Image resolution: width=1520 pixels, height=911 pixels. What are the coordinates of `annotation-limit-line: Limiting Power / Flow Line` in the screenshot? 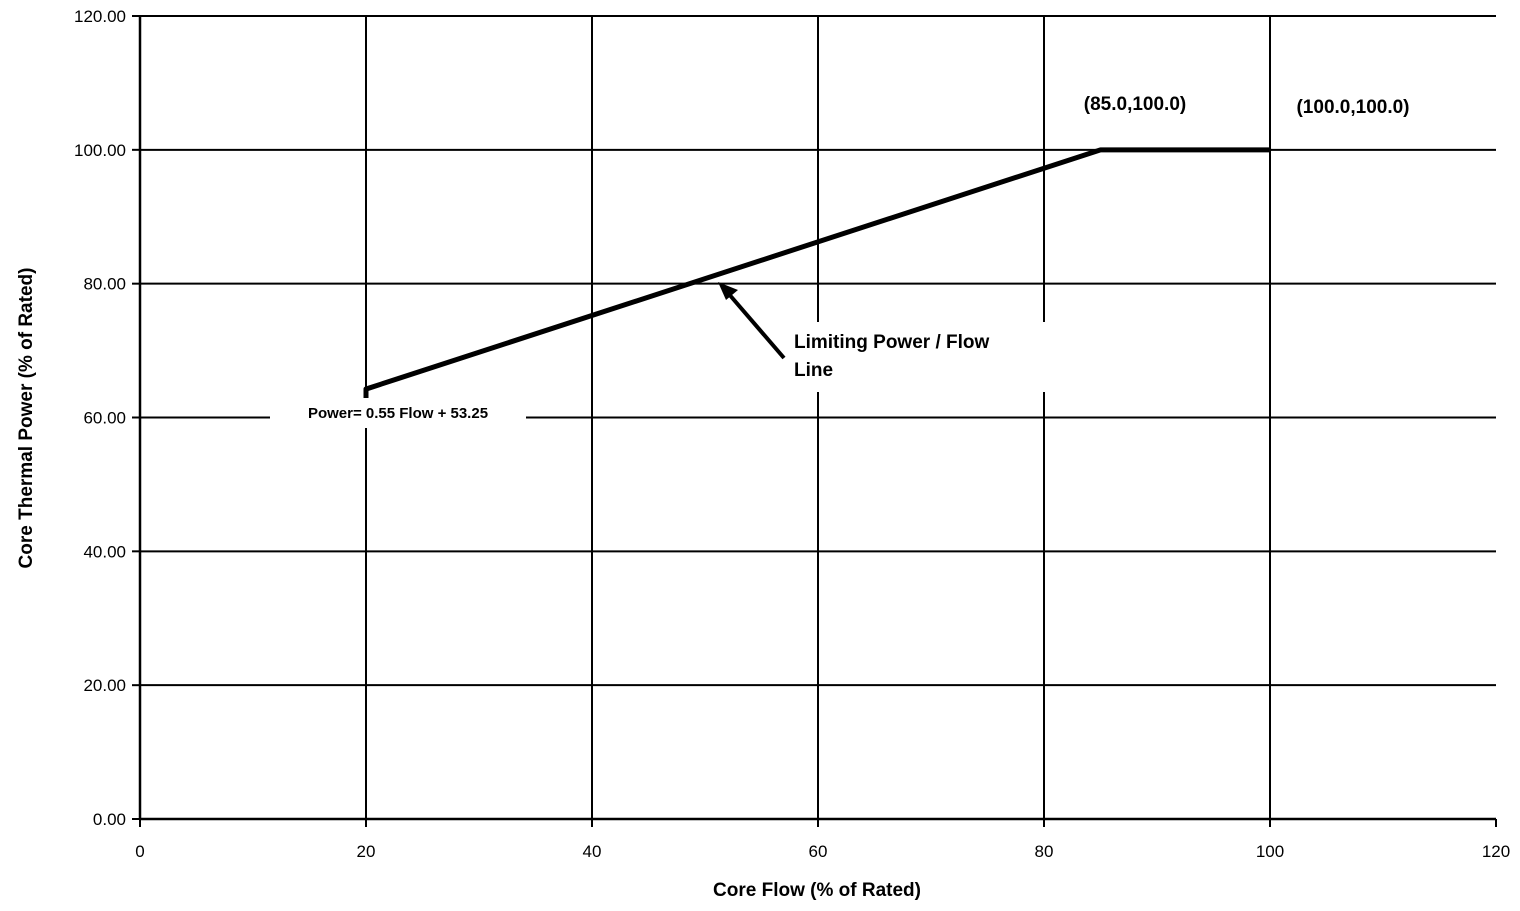 It's located at (894, 356).